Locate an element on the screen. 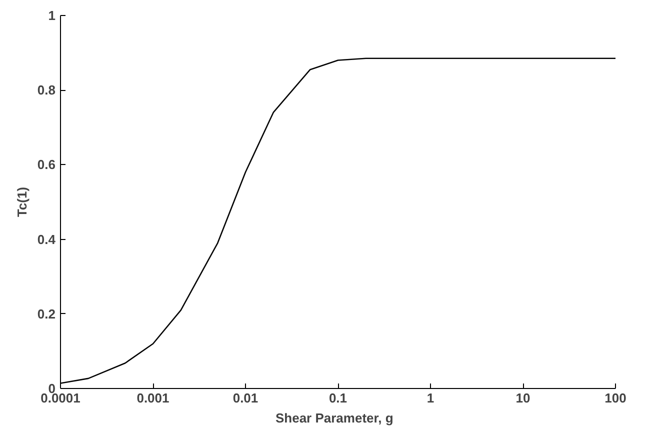 The image size is (656, 432). x-tick-label: 1 is located at coordinates (430, 398).